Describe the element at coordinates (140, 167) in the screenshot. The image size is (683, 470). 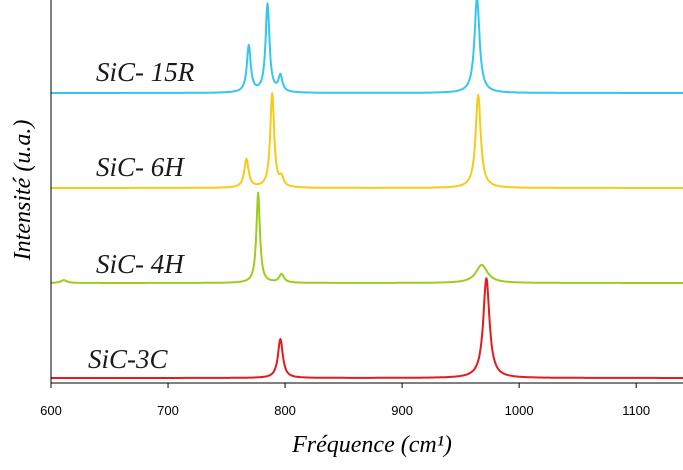
I see `series-label: SiC- 6H` at that location.